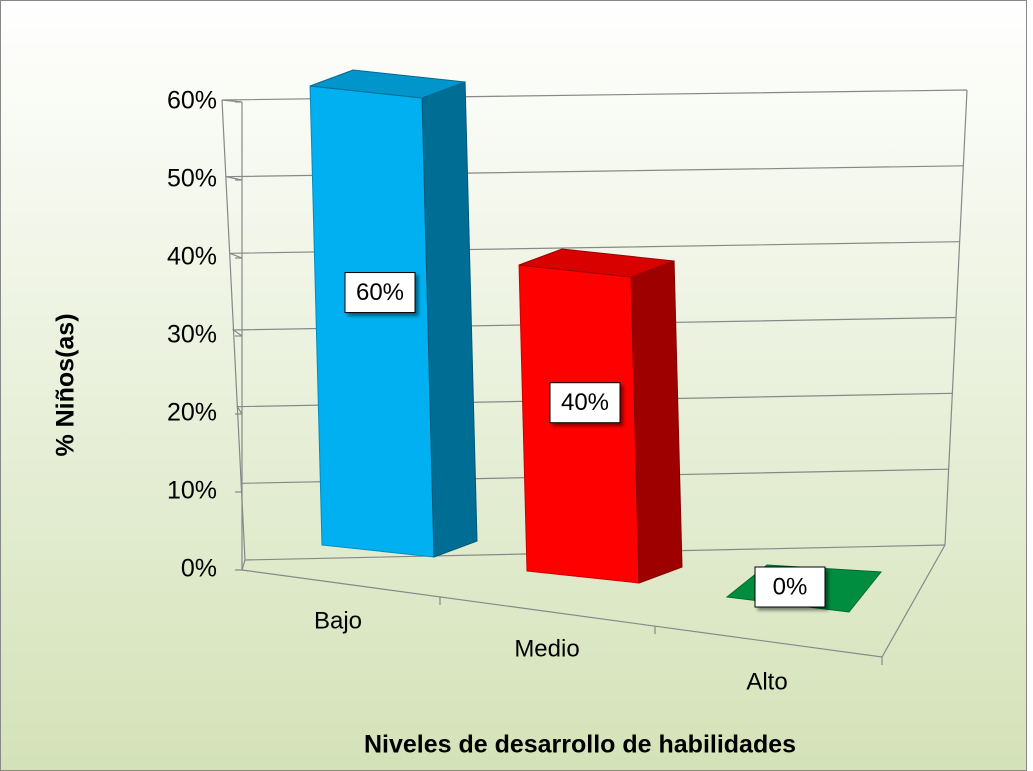 This screenshot has width=1033, height=771. What do you see at coordinates (192, 491) in the screenshot?
I see `y-tick-label: 10%` at bounding box center [192, 491].